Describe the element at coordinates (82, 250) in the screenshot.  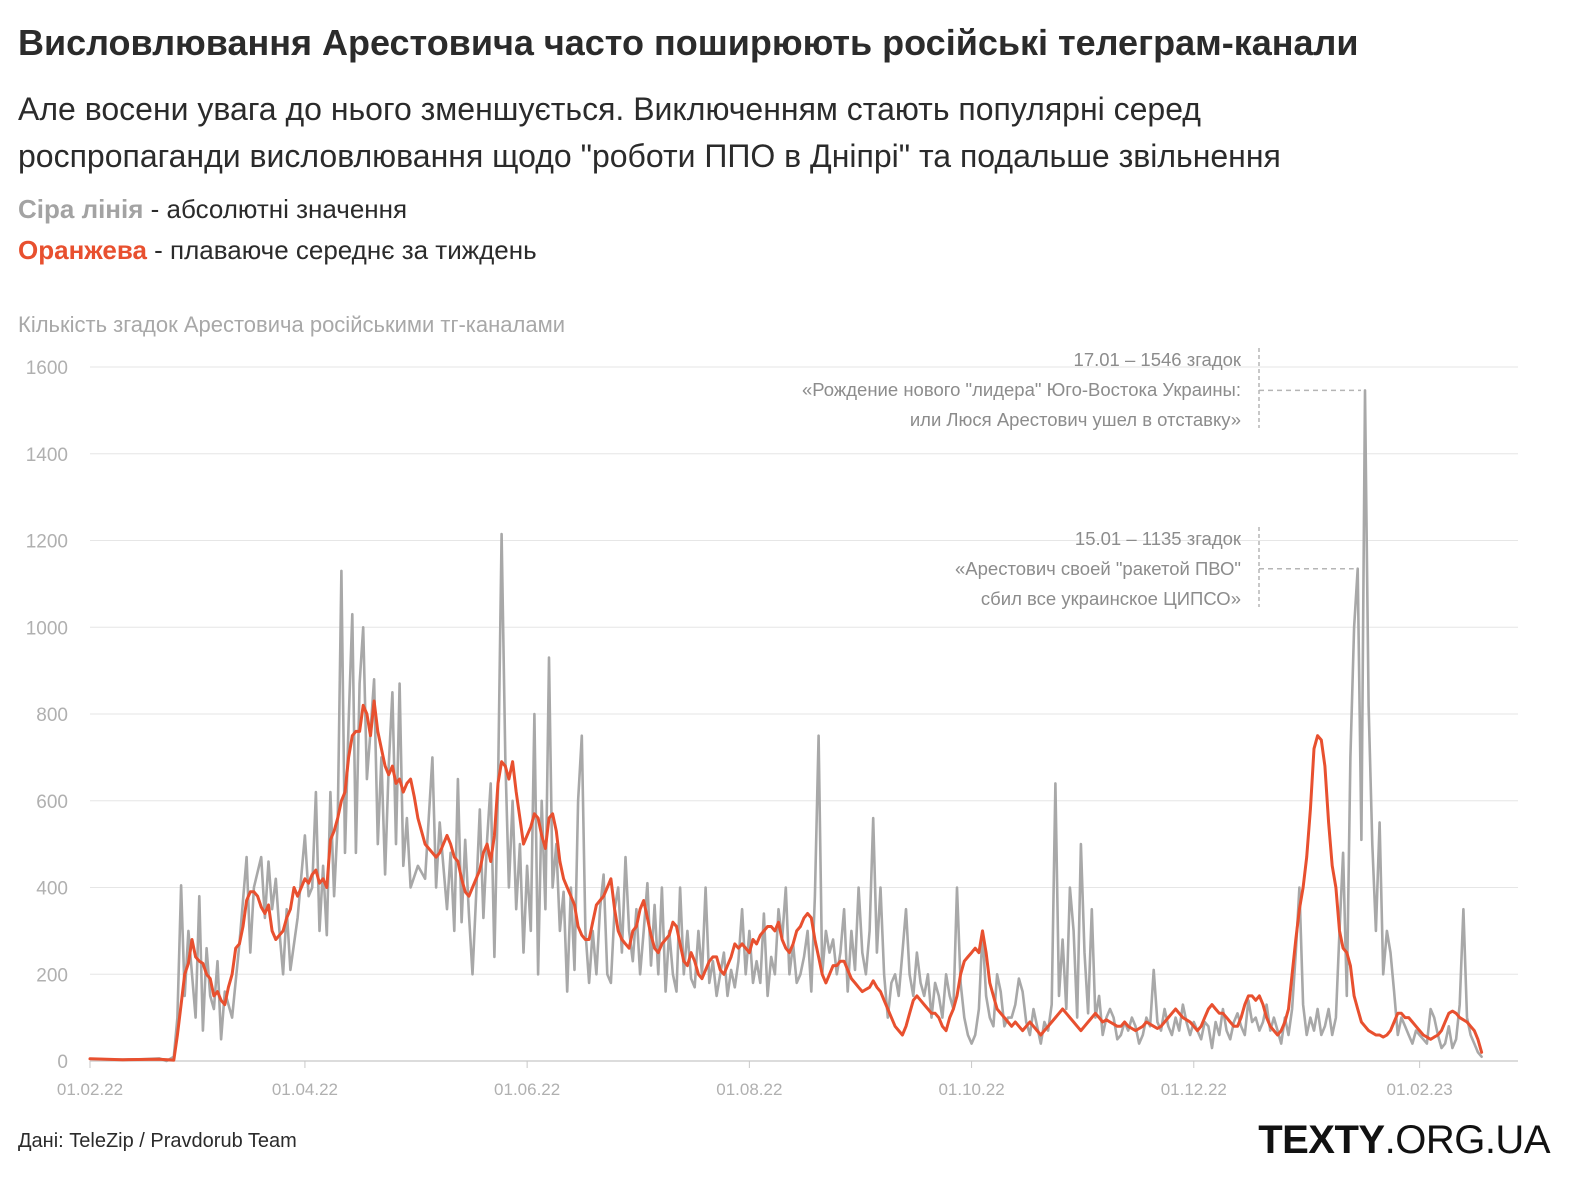
I see `legend-average-label: Оранжева` at that location.